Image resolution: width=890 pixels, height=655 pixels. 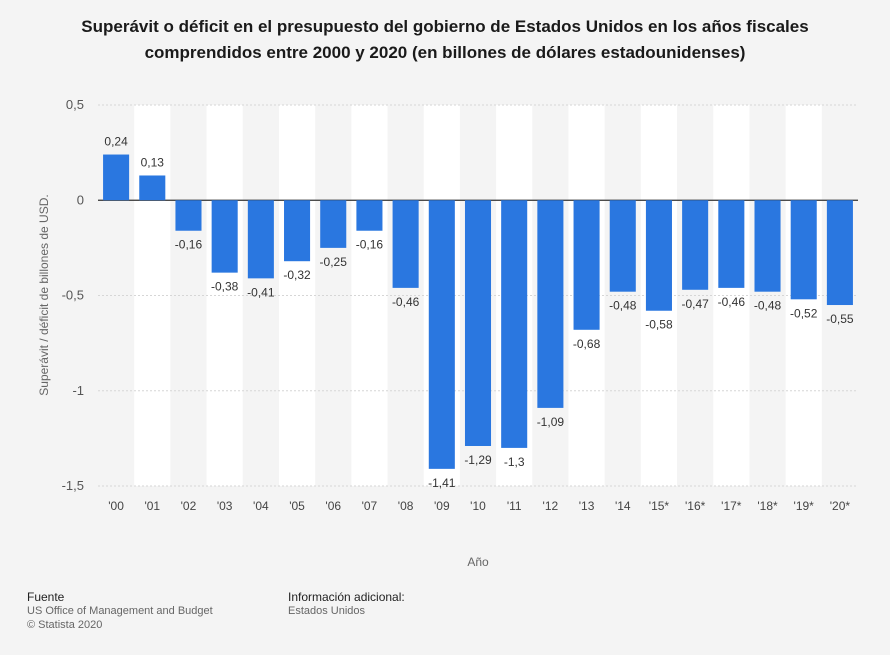 What do you see at coordinates (297, 275) in the screenshot?
I see `data-label: -0,32` at bounding box center [297, 275].